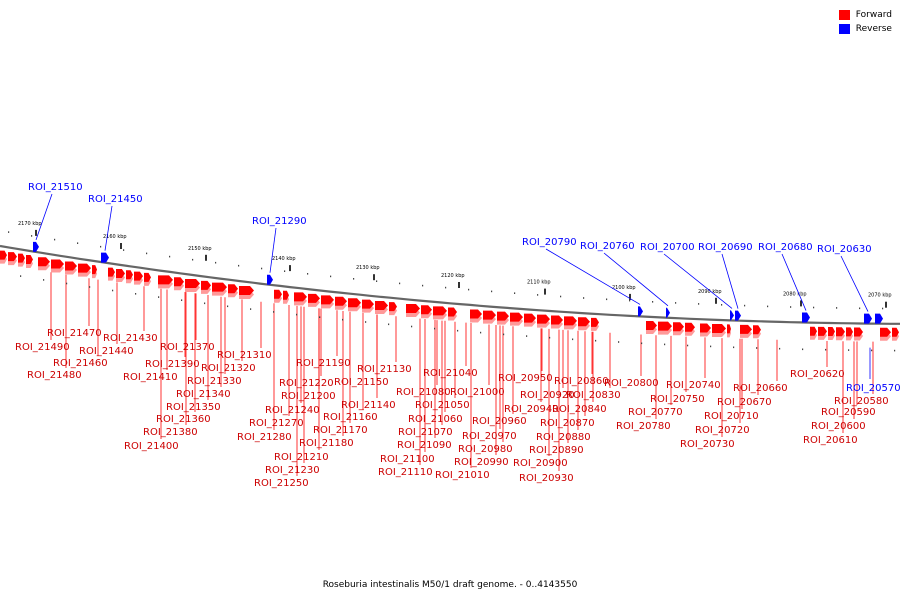 The image size is (900, 600). What do you see at coordinates (326, 443) in the screenshot?
I see `forward-gene-label: ROI_21180` at bounding box center [326, 443].